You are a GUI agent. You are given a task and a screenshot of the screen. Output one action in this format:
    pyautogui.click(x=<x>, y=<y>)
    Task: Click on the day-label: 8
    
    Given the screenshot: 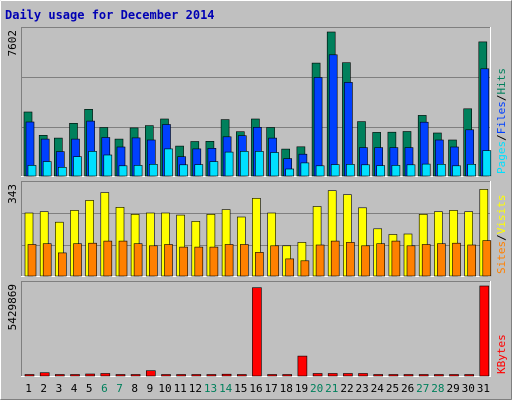 What is the action you would take?
    pyautogui.click(x=134, y=388)
    